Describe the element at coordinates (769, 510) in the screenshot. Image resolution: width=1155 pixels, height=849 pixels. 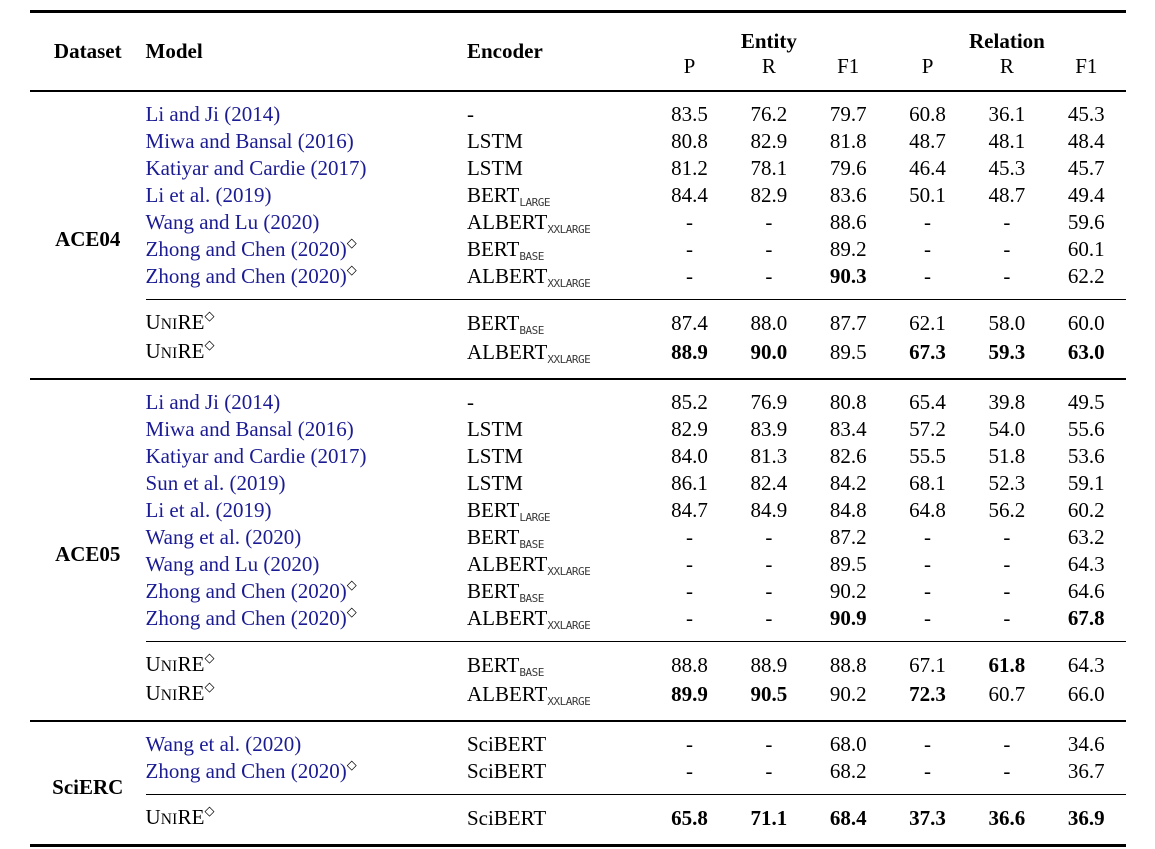
I see `metric-value: 84.9` at that location.